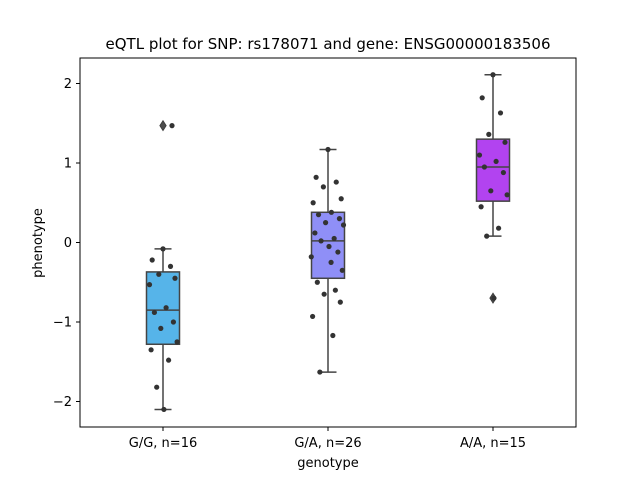 This screenshot has width=640, height=480. I want to click on x-tick-label: G/A, n=26, so click(327, 443).